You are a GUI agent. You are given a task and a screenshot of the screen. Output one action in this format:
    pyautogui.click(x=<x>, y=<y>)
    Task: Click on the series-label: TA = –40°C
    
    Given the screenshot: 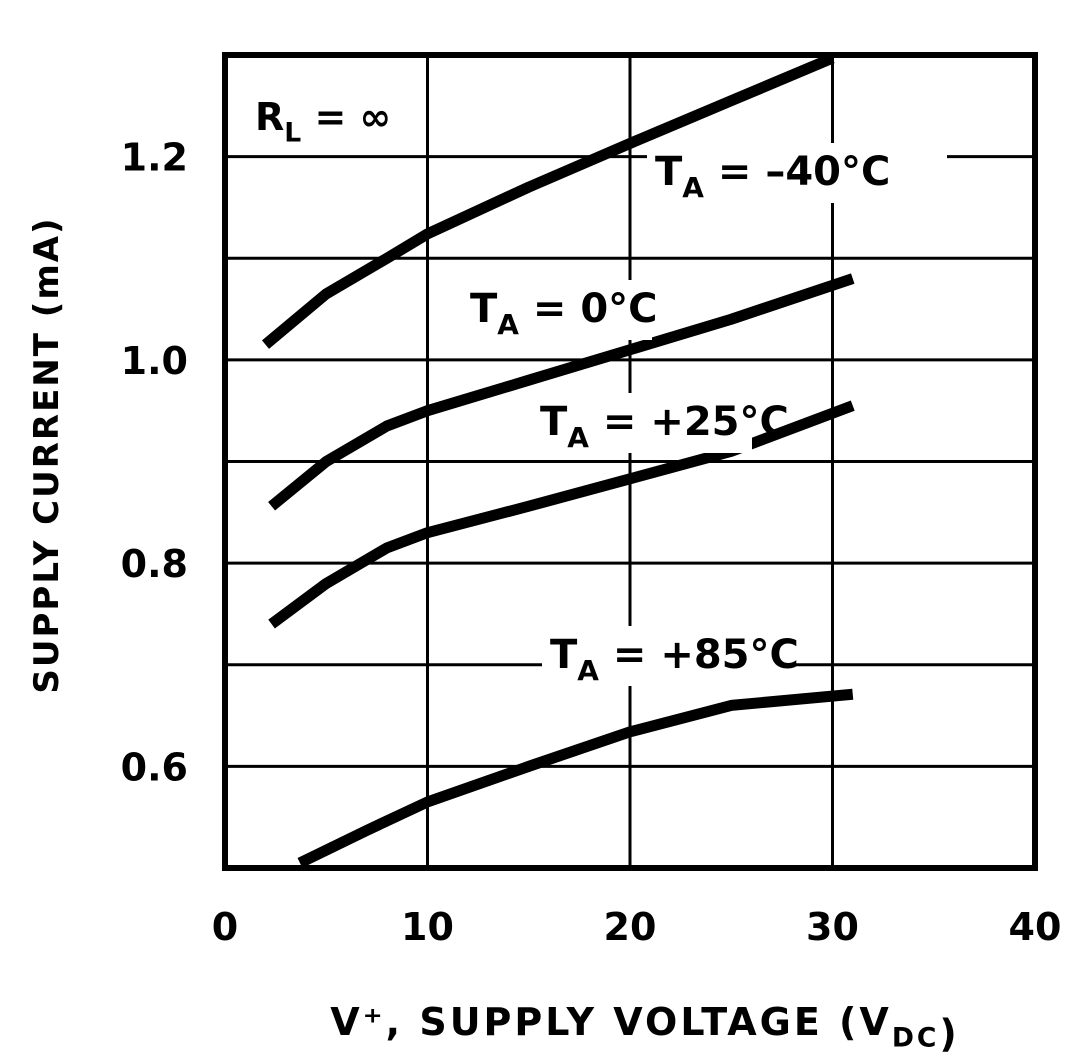 What is the action you would take?
    pyautogui.click(x=772, y=176)
    